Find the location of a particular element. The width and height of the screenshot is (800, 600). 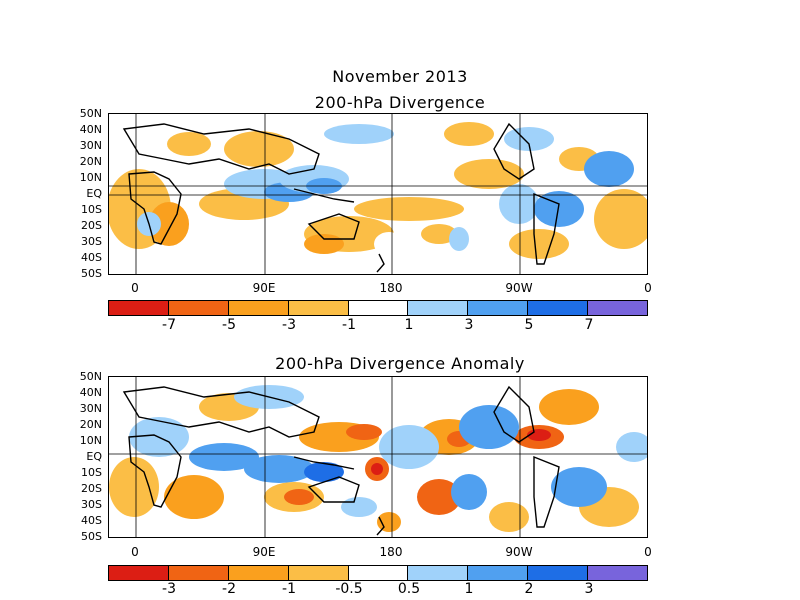

colorbar-label: -0.5 is located at coordinates (349, 589).